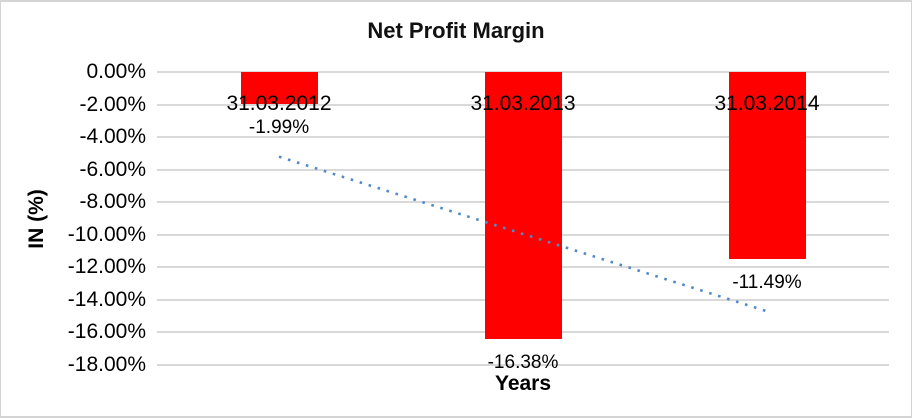  What do you see at coordinates (106, 299) in the screenshot?
I see `y-axis-tick-label: -14.00%` at bounding box center [106, 299].